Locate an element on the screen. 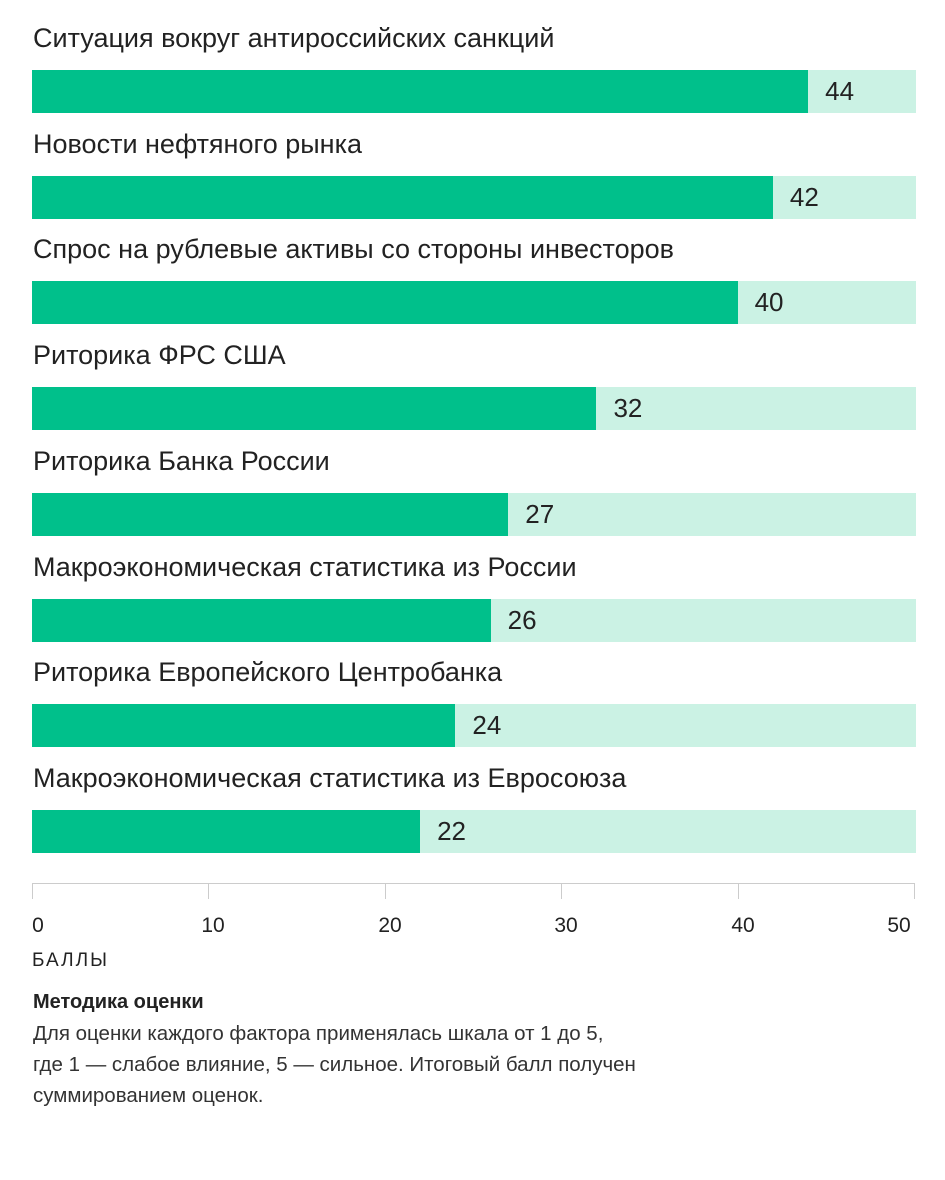 This screenshot has width=945, height=1180. value-label: 24 is located at coordinates (487, 725).